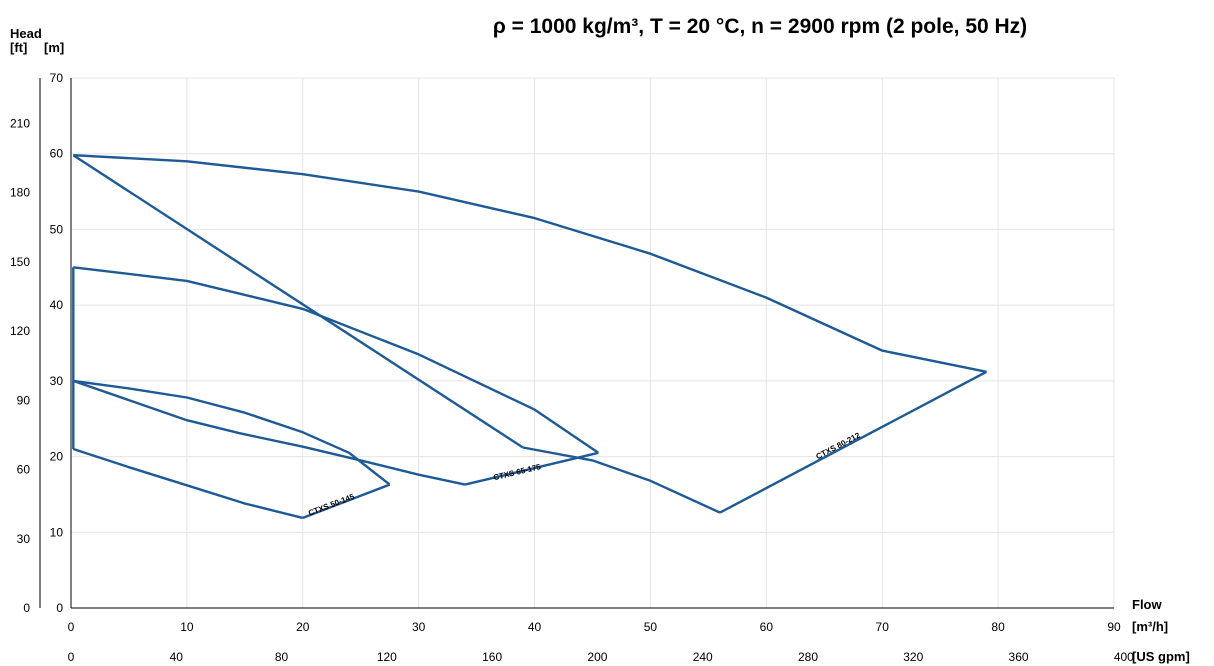 The image size is (1214, 666). Describe the element at coordinates (177, 657) in the screenshot. I see `x-tick-label-usgpm: 40` at that location.